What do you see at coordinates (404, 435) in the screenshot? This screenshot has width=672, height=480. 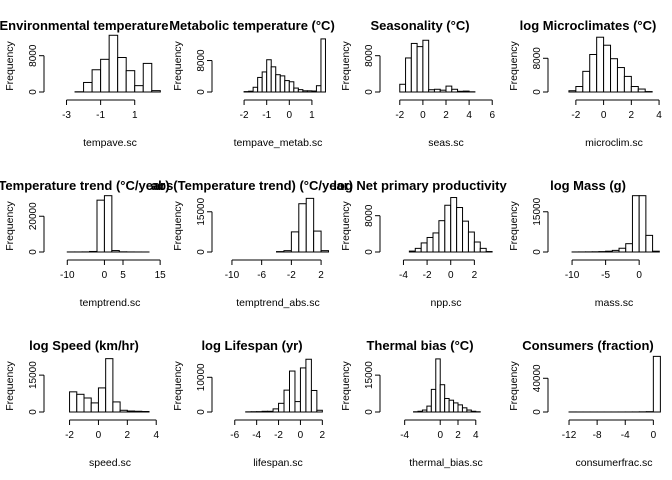 I see `x-tick-label: -4` at bounding box center [404, 435].